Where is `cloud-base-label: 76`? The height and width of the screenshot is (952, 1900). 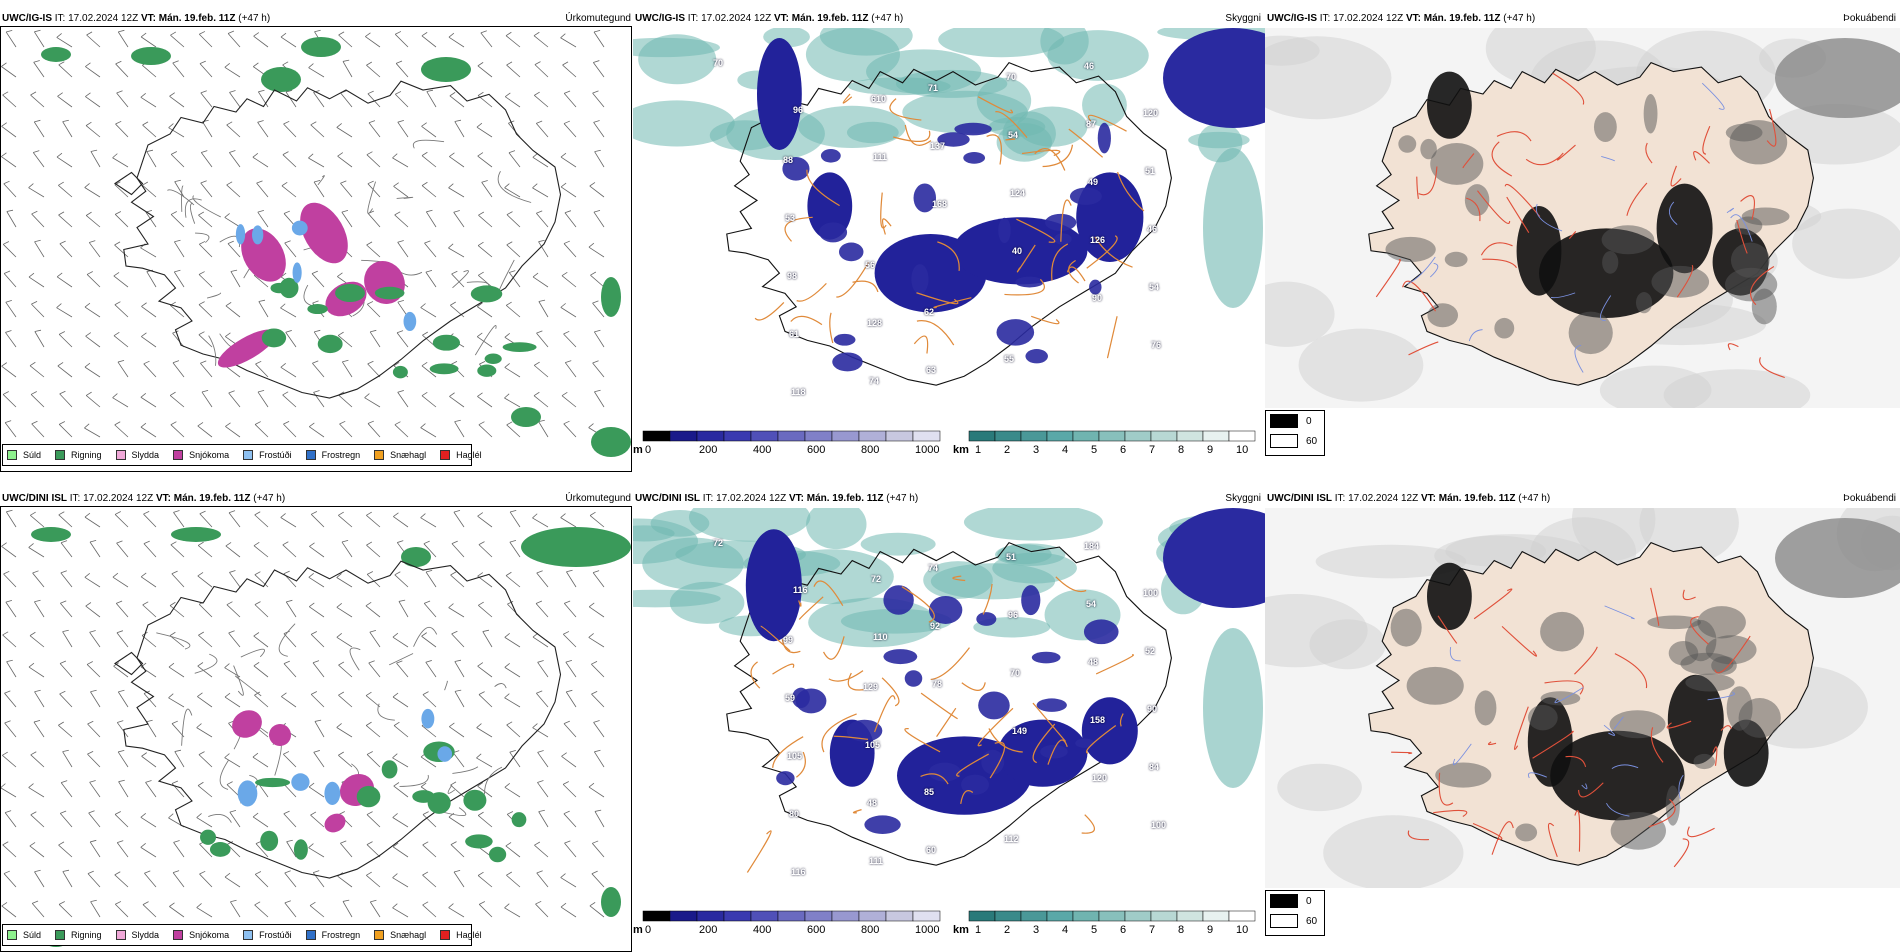 cloud-base-label: 76 is located at coordinates (1156, 345).